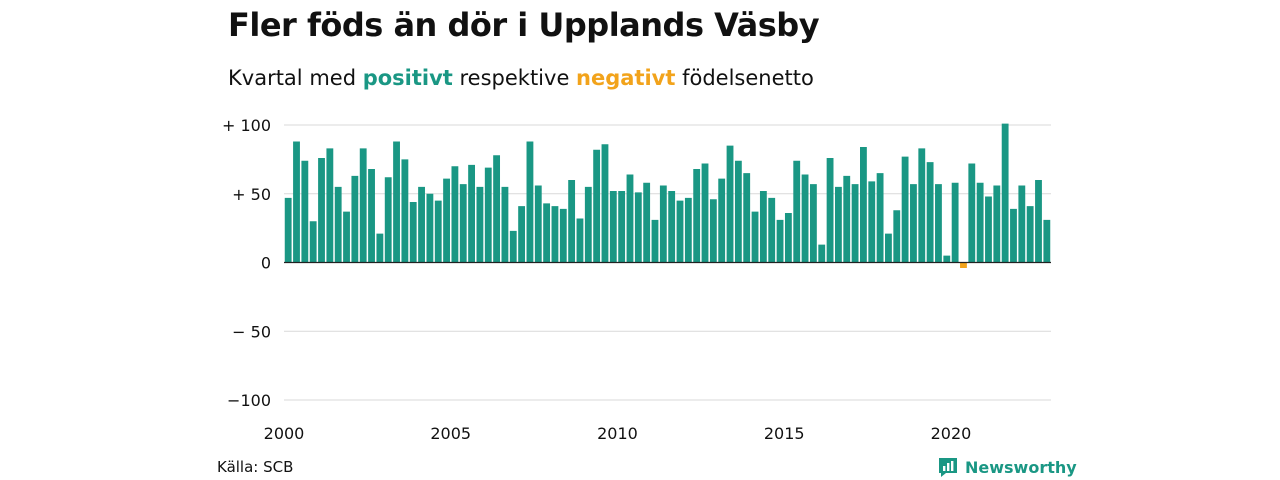 The image size is (1280, 480). I want to click on x-tick-label: 2020, so click(951, 433).